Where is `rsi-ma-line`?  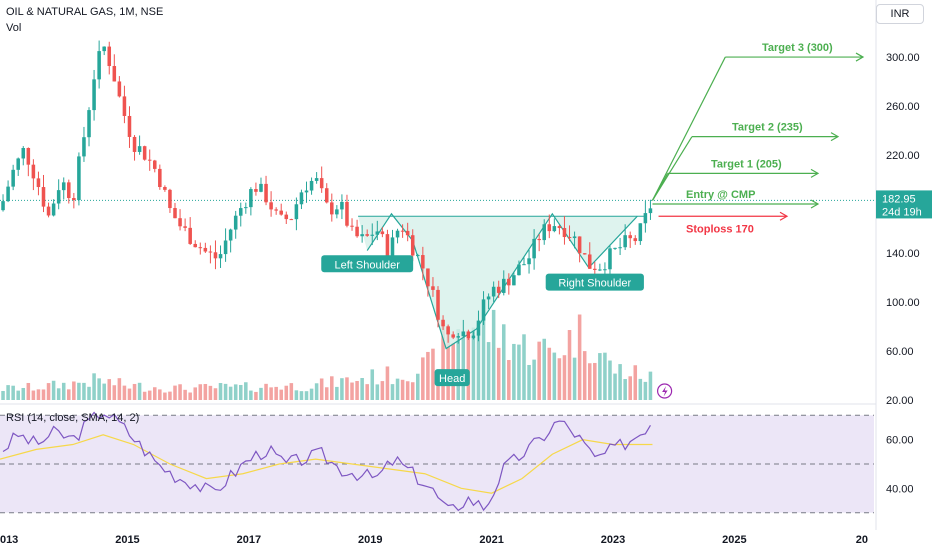
rsi-ma-line is located at coordinates (326, 464).